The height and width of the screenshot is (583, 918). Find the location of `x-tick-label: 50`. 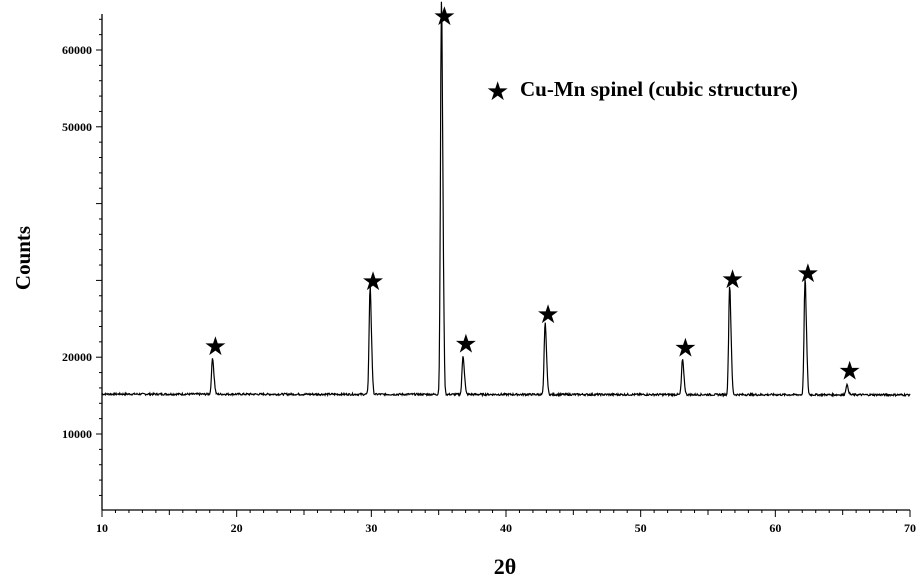

x-tick-label: 50 is located at coordinates (641, 528).